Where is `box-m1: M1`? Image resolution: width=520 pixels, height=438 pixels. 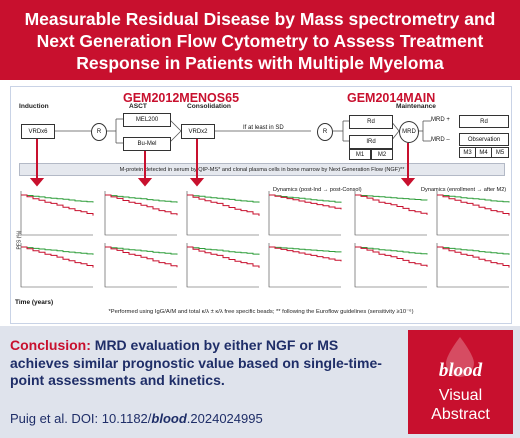 box-m1: M1 is located at coordinates (360, 154).